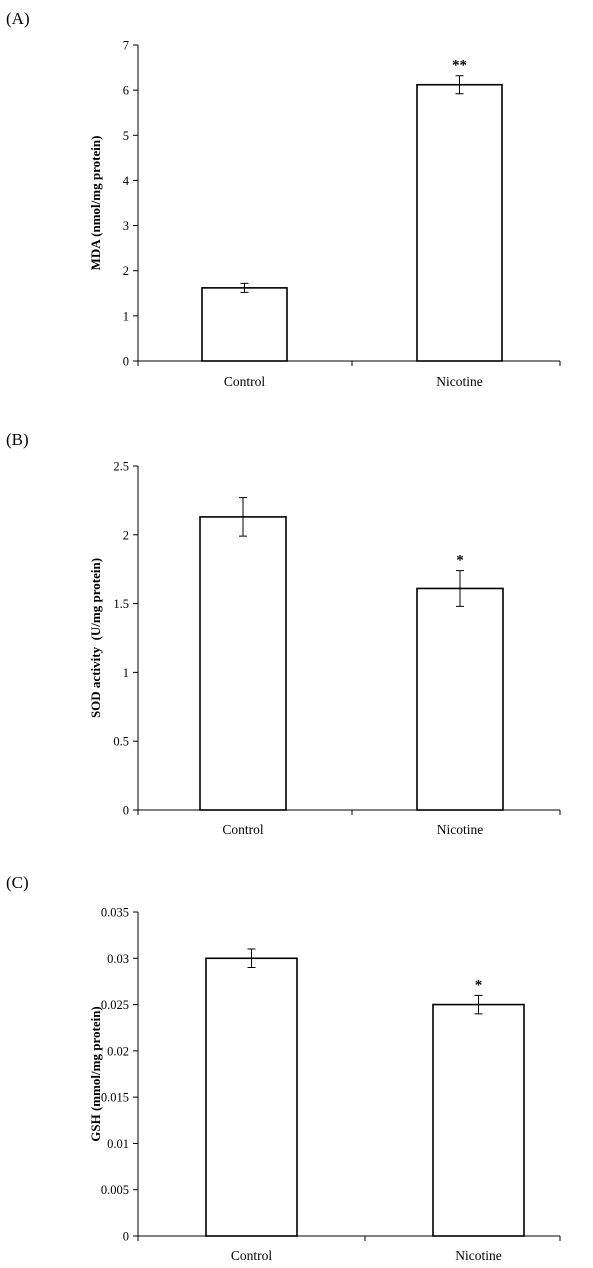  What do you see at coordinates (459, 66) in the screenshot?
I see `significance-a-nicotine: **` at bounding box center [459, 66].